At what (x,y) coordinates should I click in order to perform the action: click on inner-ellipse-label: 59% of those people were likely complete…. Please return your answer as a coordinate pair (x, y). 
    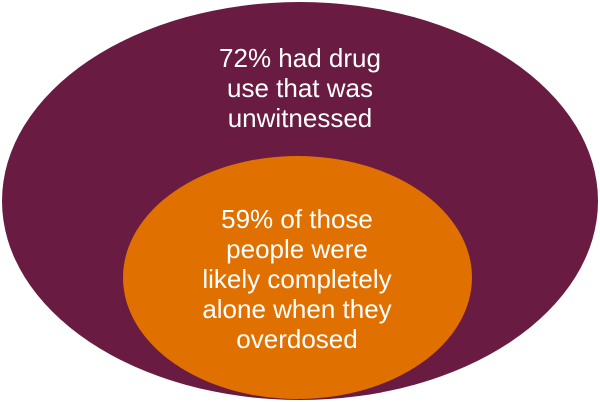
    Looking at the image, I should click on (297, 279).